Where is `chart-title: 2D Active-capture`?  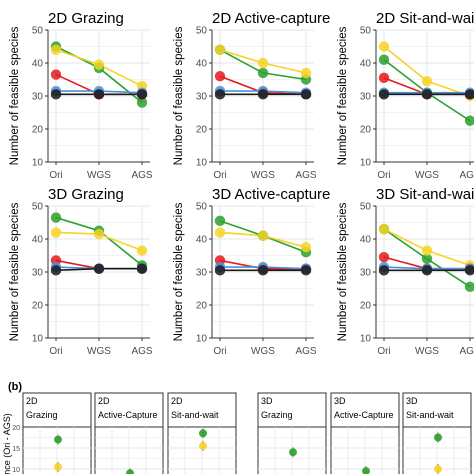 chart-title: 2D Active-capture is located at coordinates (271, 18).